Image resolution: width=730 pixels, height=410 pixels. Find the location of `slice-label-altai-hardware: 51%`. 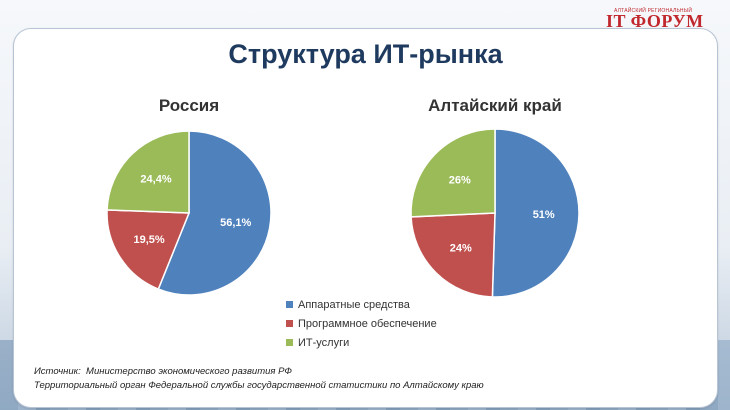

slice-label-altai-hardware: 51% is located at coordinates (544, 215).